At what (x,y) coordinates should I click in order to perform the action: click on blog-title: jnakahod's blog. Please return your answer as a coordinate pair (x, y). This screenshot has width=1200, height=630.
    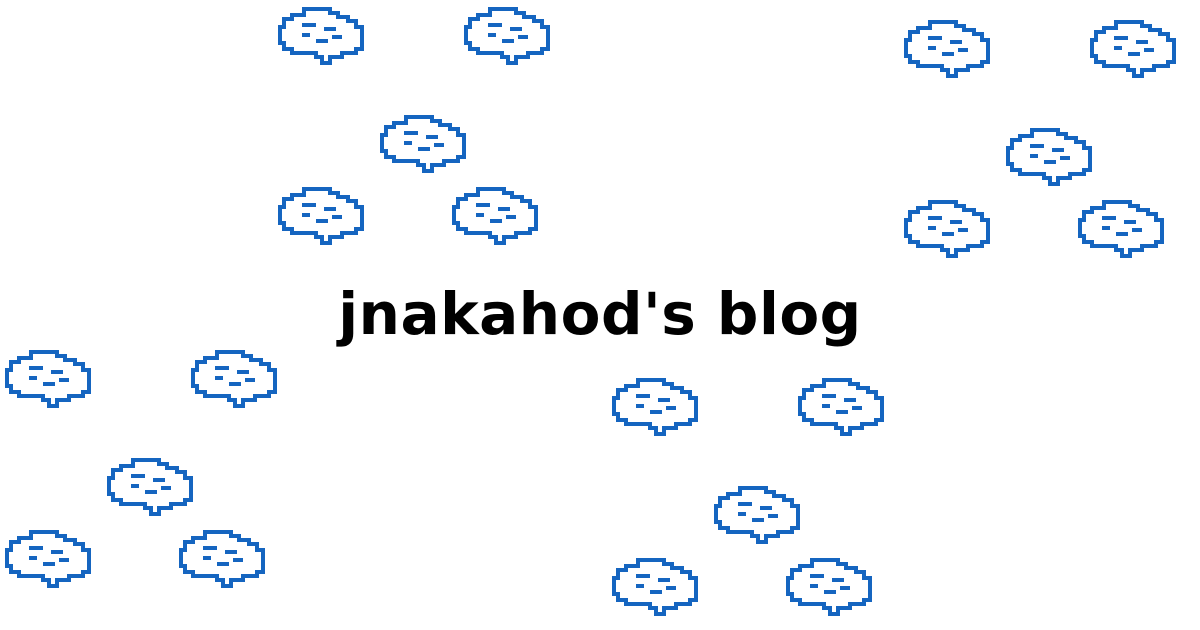
    Looking at the image, I should click on (600, 314).